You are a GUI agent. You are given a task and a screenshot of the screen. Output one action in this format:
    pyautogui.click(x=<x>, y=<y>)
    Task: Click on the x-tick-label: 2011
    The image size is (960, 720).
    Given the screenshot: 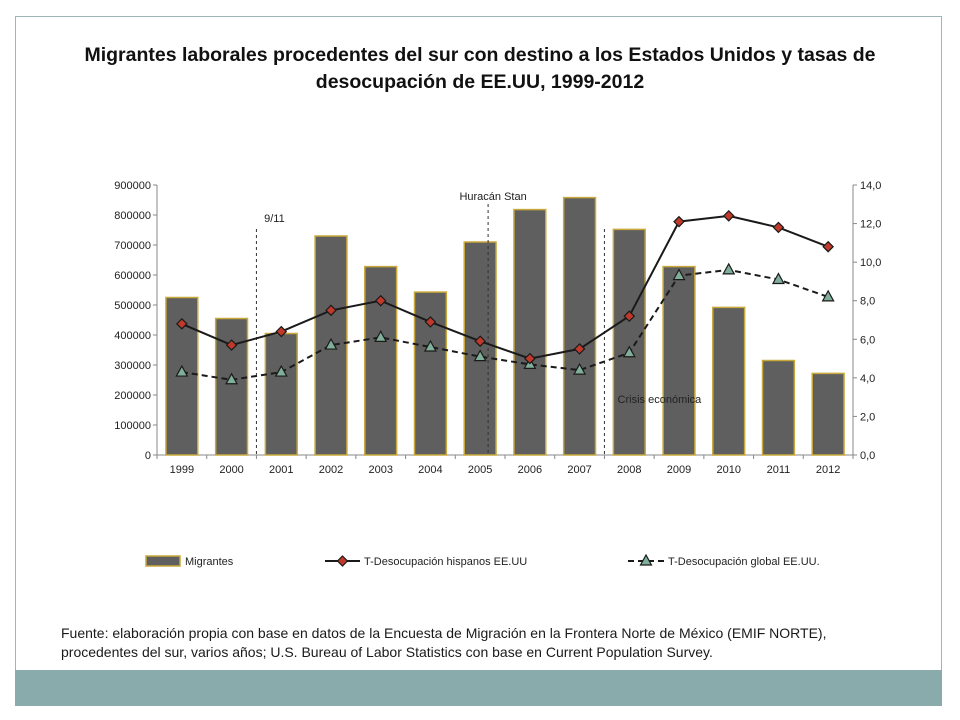 What is the action you would take?
    pyautogui.click(x=779, y=470)
    